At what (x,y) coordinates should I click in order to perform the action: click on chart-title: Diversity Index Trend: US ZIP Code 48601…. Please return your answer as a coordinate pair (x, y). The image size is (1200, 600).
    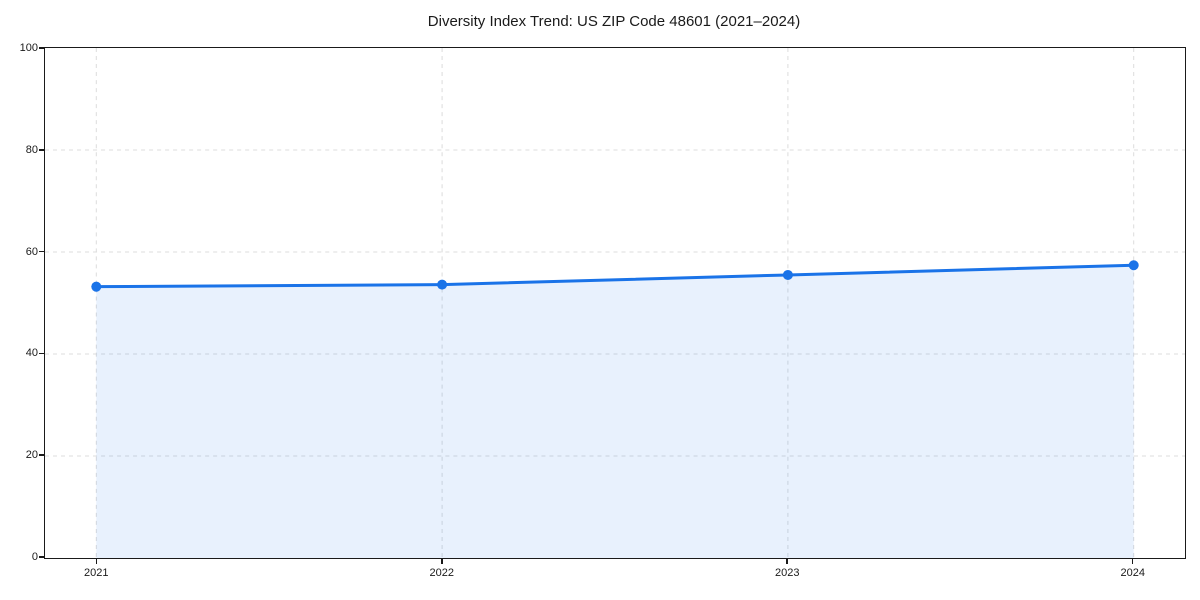
    Looking at the image, I should click on (614, 21).